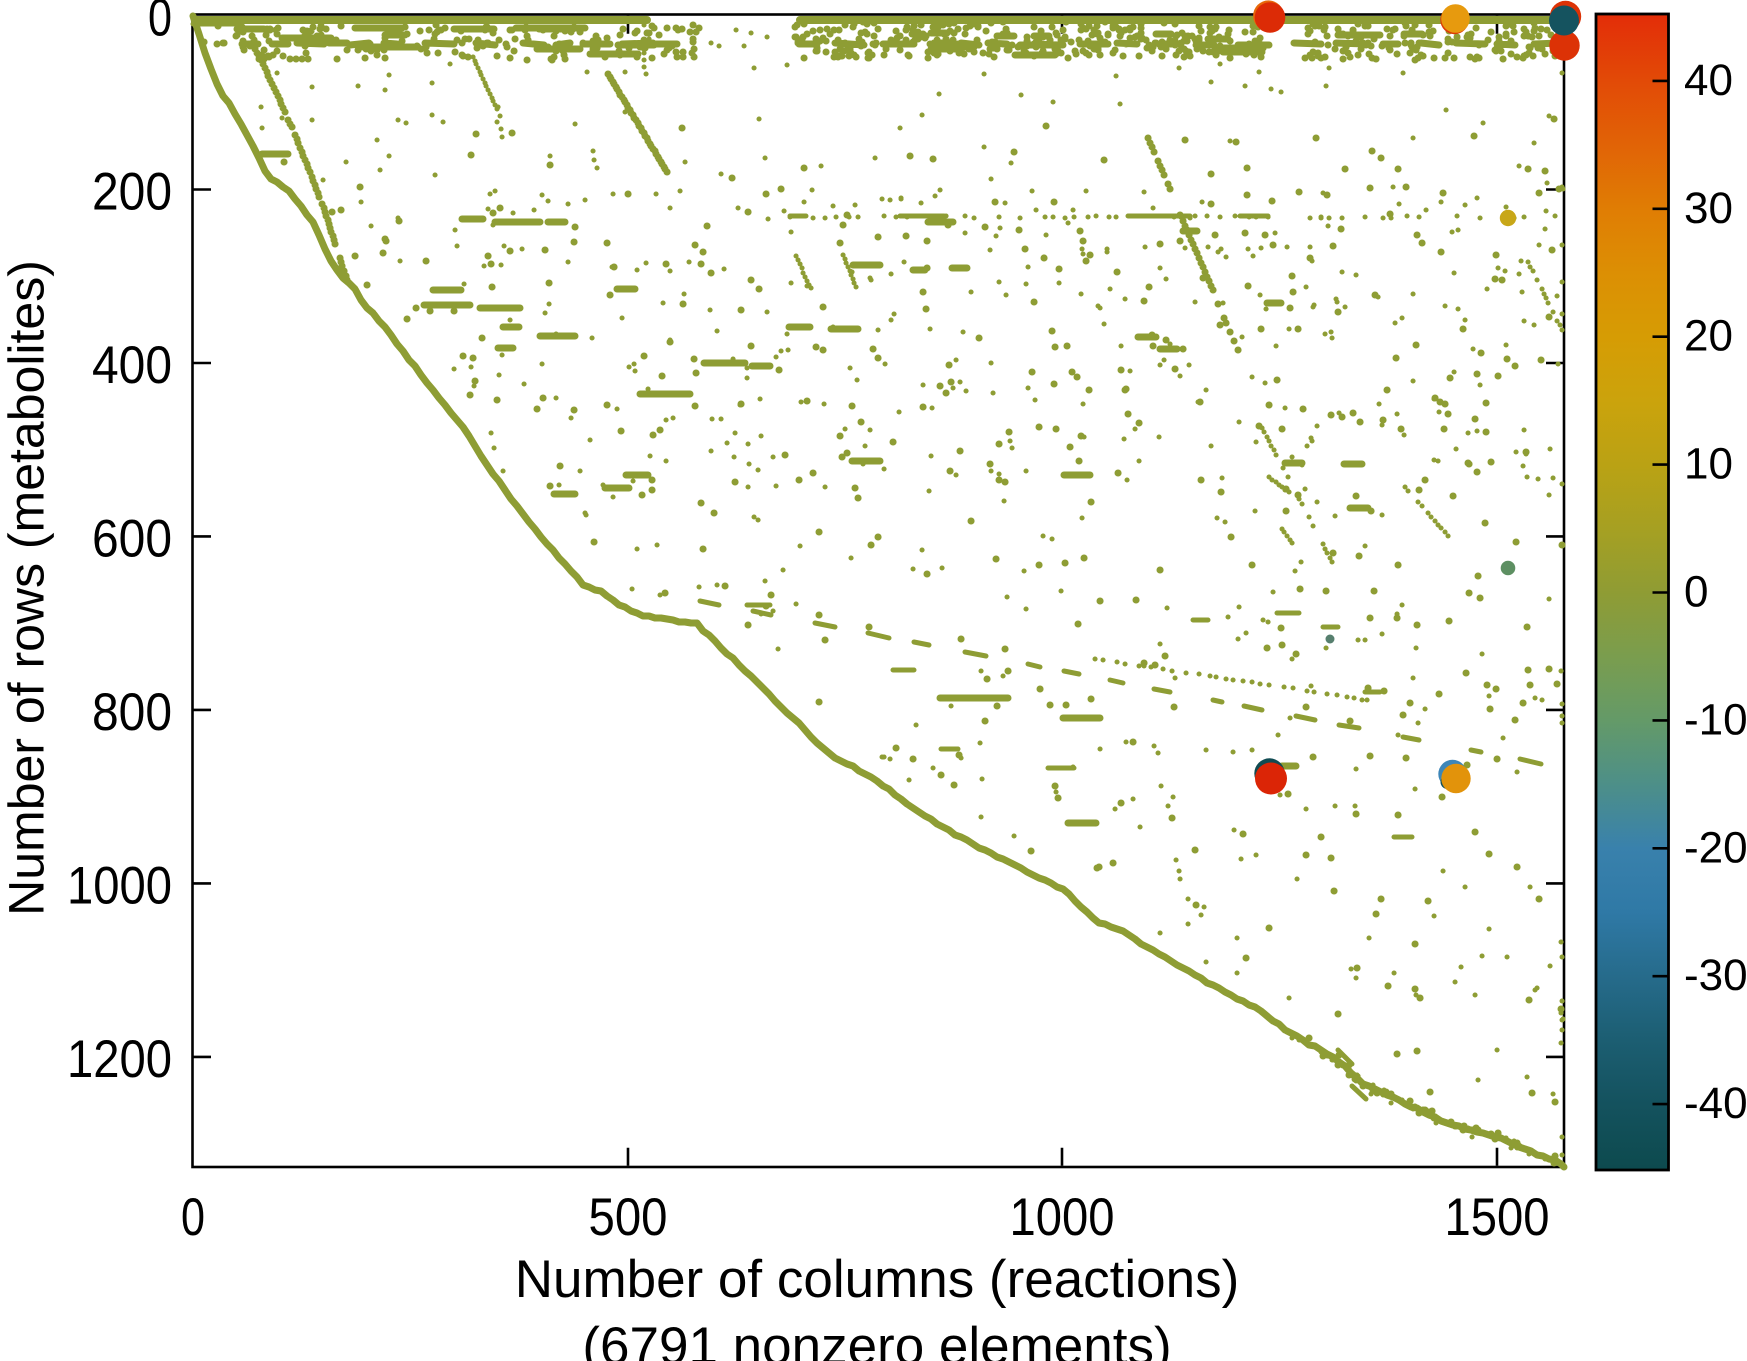  Describe the element at coordinates (1708, 208) in the screenshot. I see `svg-text: 30` at that location.